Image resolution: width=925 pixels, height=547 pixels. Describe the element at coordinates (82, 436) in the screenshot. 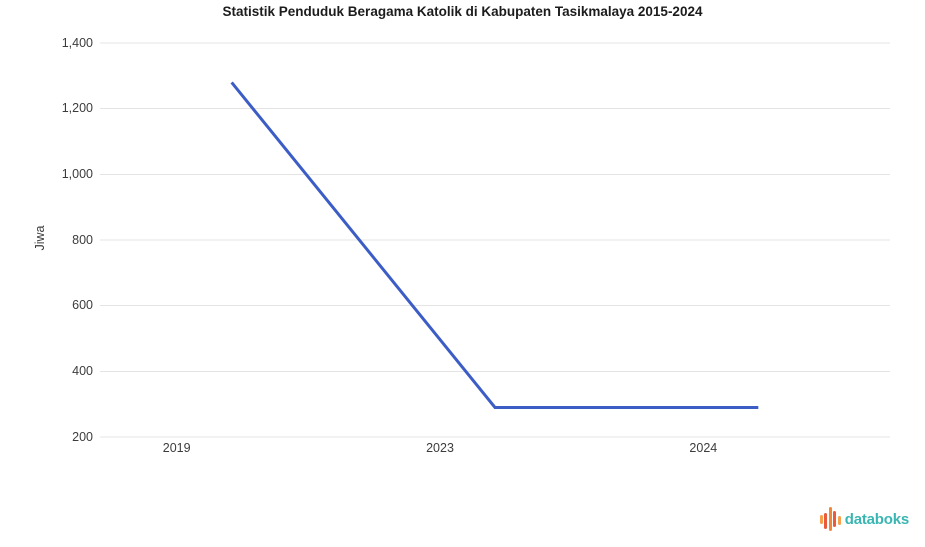

I see `y-tick-label: 200` at that location.